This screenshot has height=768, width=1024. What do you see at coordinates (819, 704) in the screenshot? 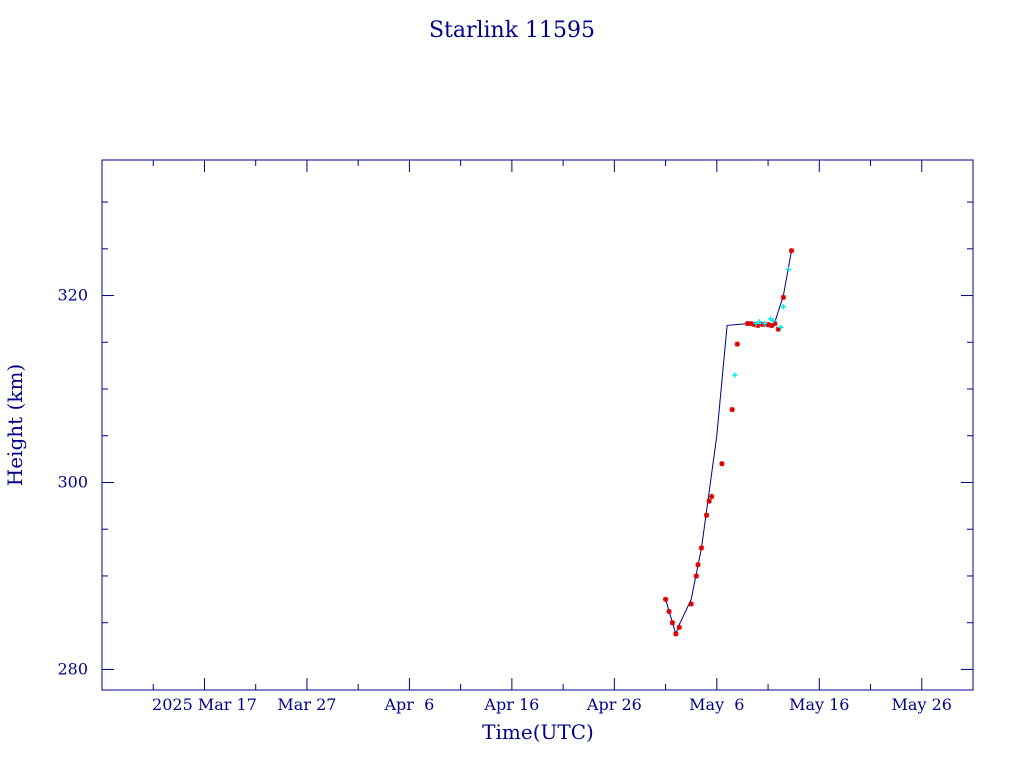
I see `x-tick-label-6: May 16` at bounding box center [819, 704].